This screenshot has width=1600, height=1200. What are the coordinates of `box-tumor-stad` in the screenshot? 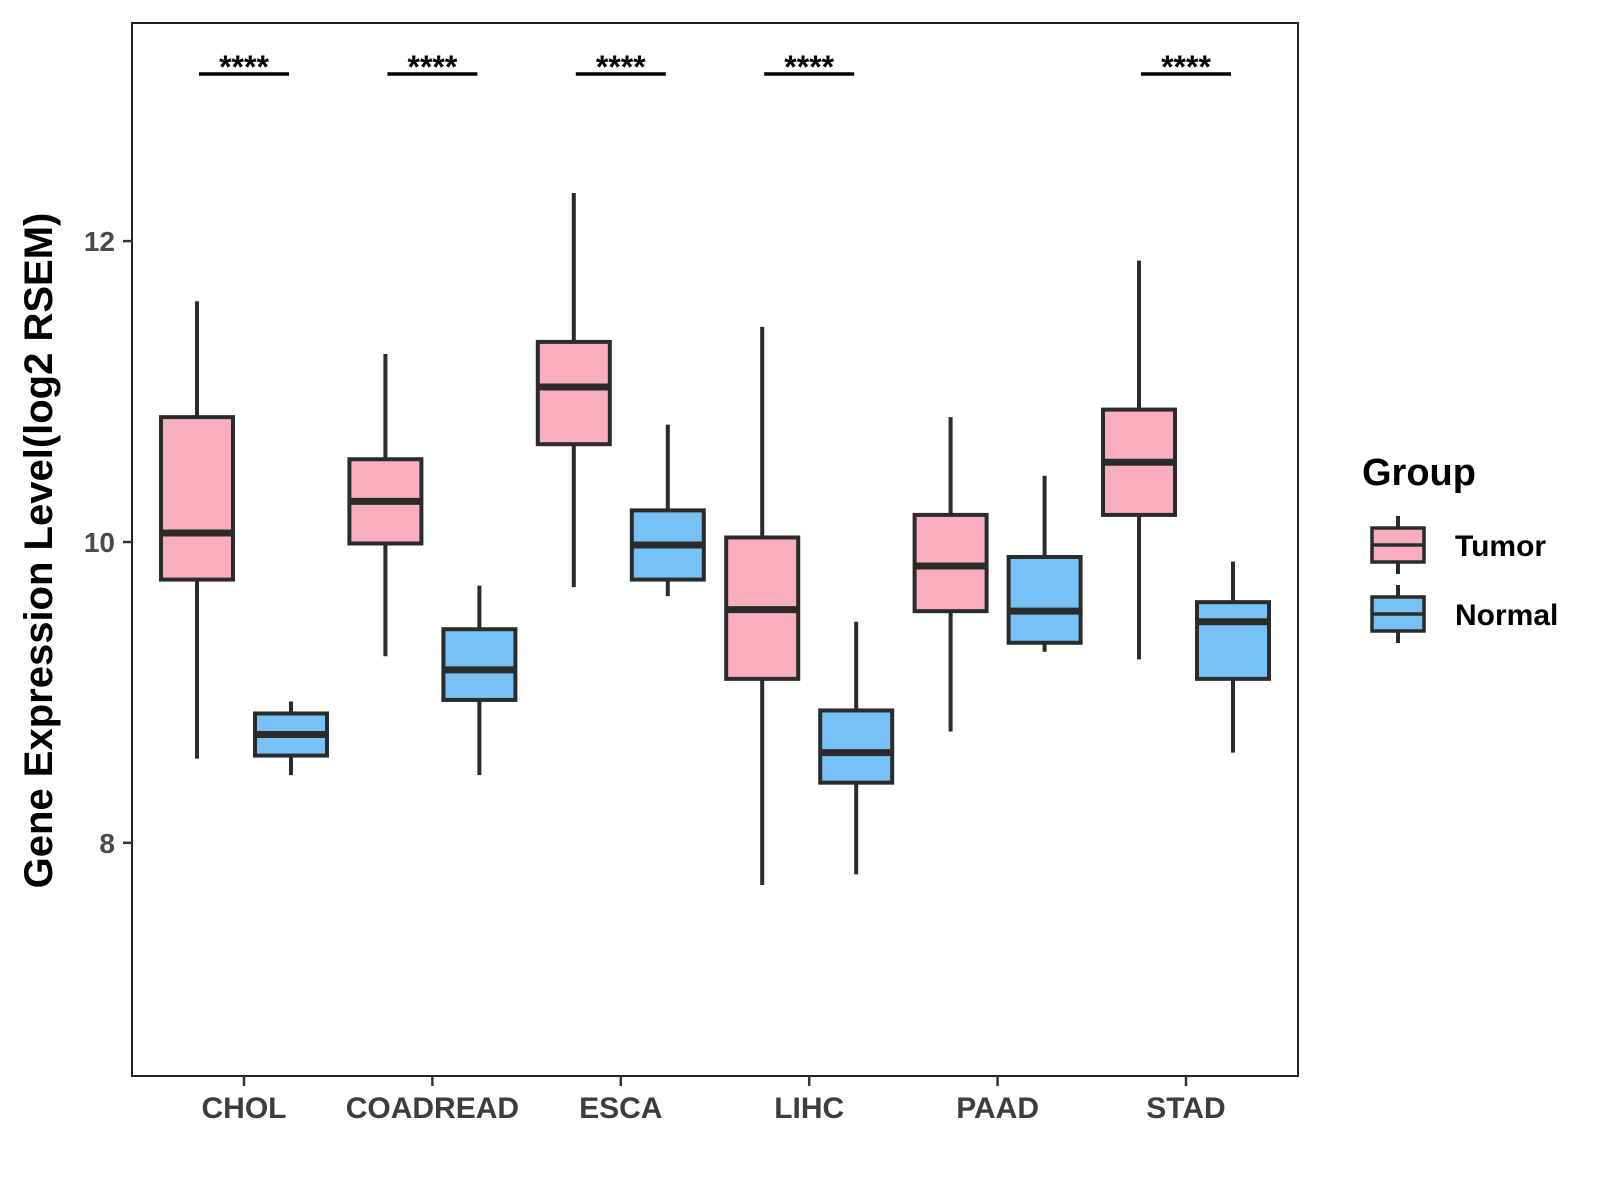 It's located at (1139, 460).